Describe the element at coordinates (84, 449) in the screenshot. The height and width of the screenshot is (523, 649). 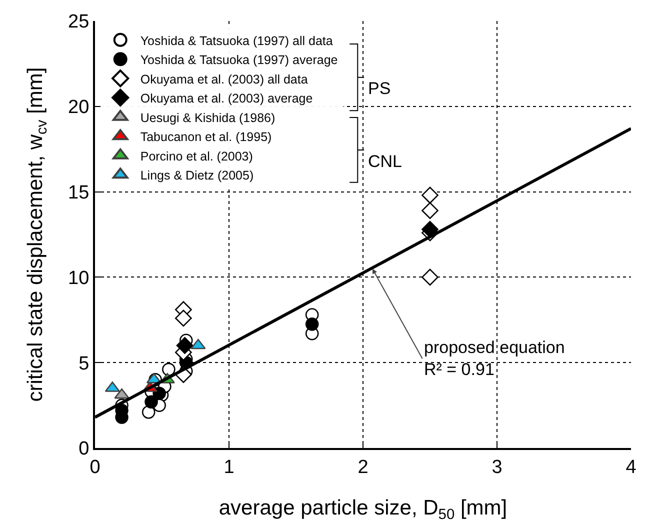
I see `y-tick-label: 0` at that location.